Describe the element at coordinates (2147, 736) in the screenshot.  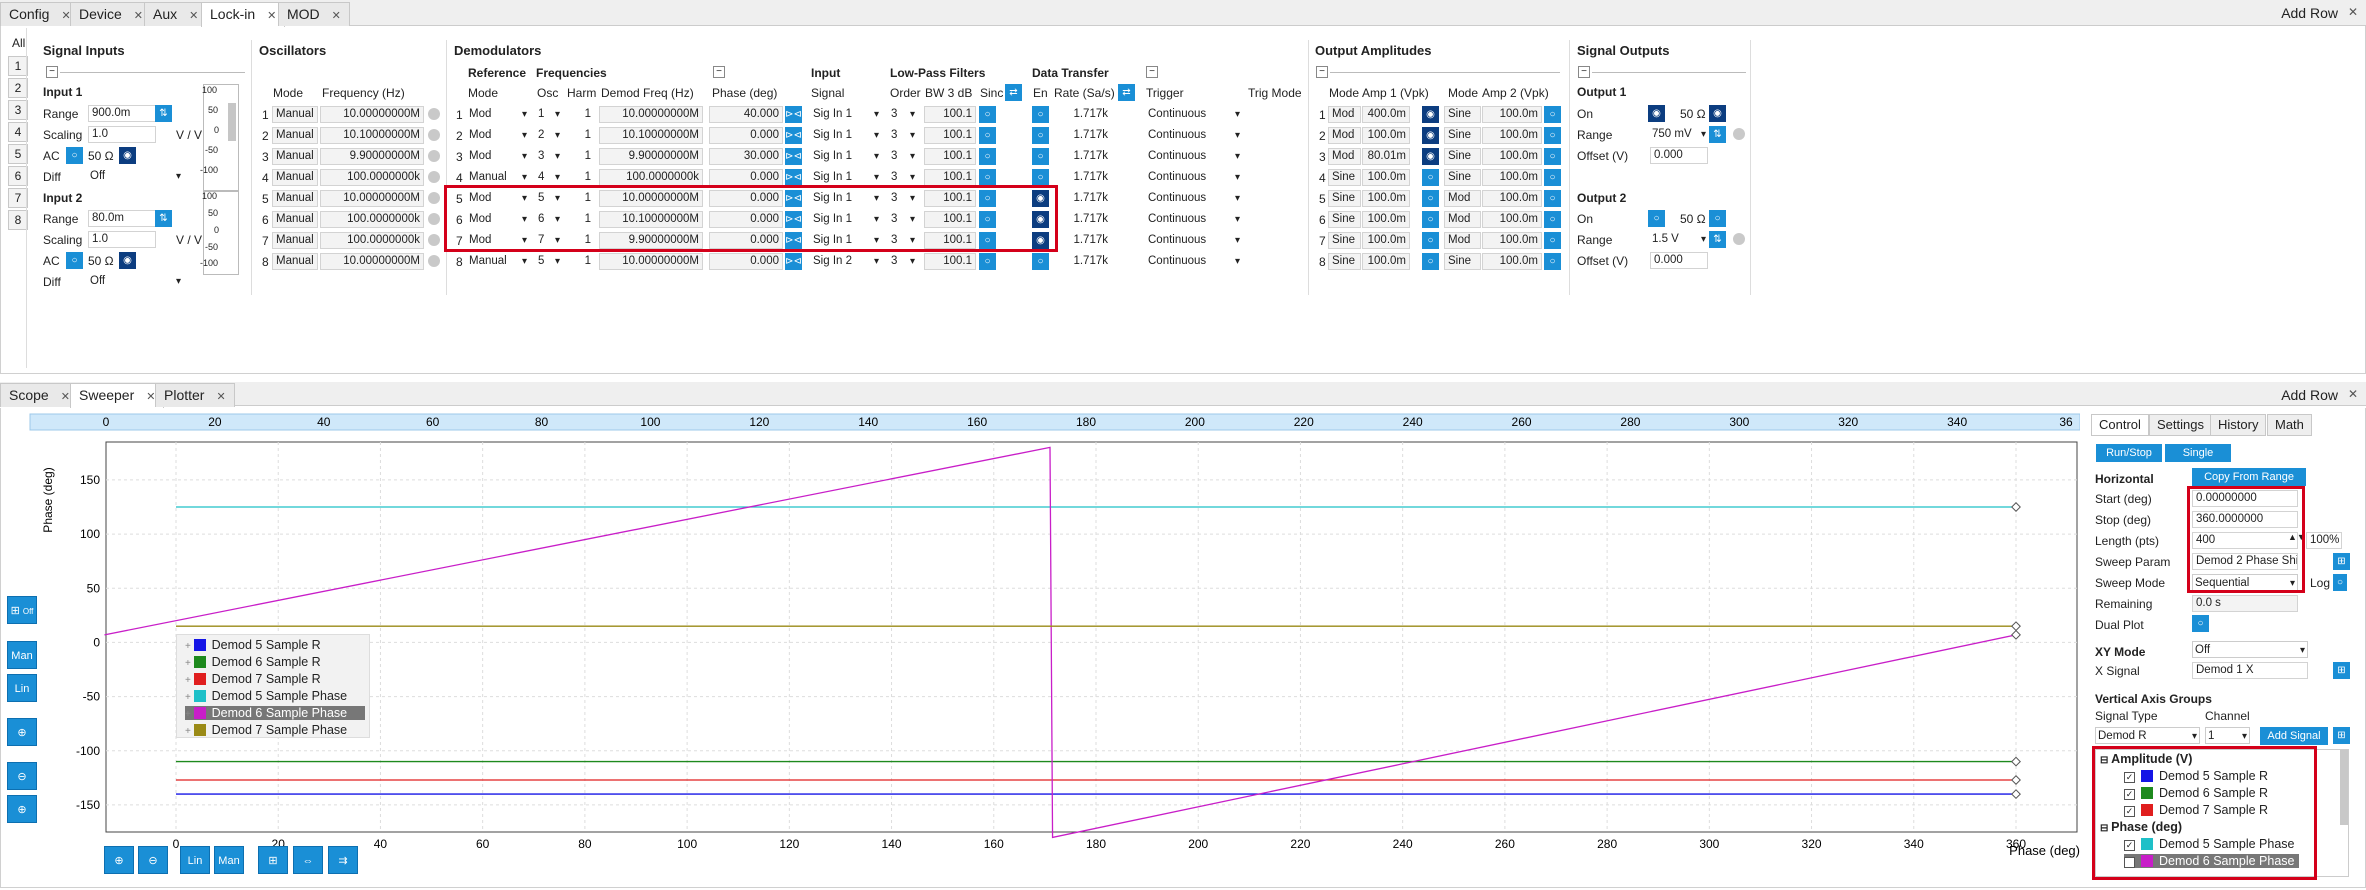
I see `signal-type-dropdown: Demod R` at that location.